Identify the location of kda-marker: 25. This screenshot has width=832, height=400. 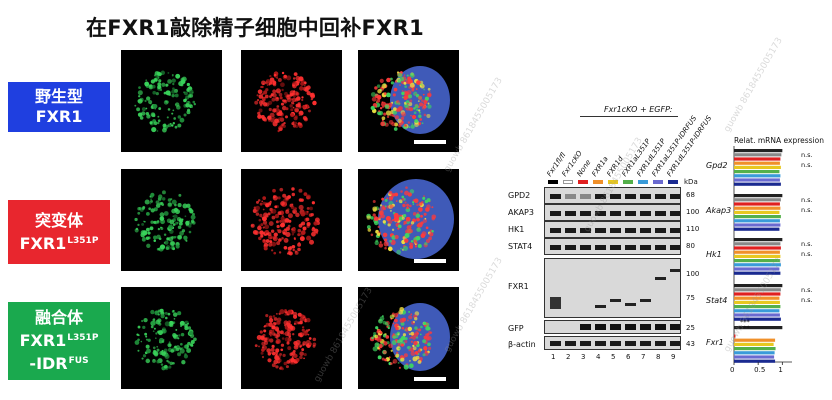
(690, 328).